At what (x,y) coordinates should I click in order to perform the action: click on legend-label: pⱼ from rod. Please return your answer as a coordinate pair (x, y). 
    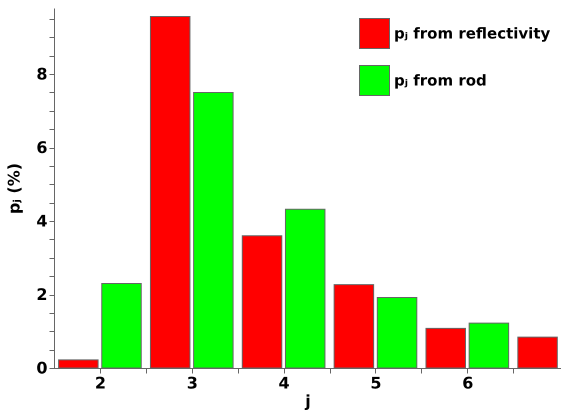
    Looking at the image, I should click on (440, 81).